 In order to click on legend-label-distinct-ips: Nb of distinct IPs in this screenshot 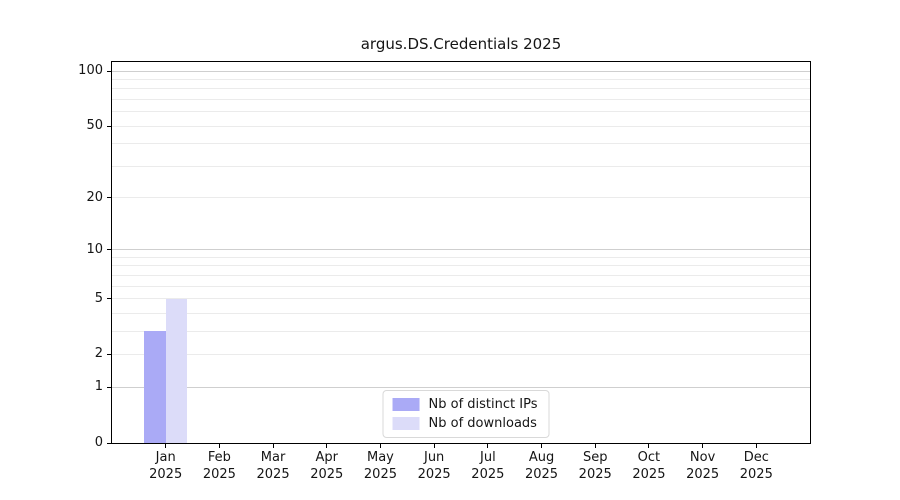, I will do `click(483, 404)`.